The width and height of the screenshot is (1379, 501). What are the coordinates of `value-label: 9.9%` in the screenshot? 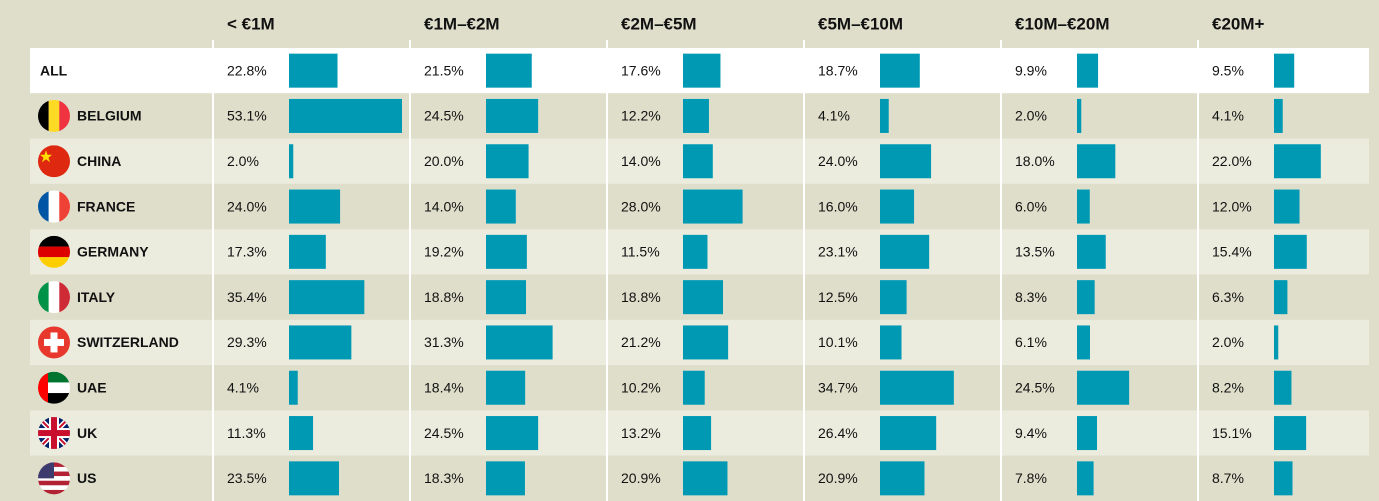 It's located at (1031, 70).